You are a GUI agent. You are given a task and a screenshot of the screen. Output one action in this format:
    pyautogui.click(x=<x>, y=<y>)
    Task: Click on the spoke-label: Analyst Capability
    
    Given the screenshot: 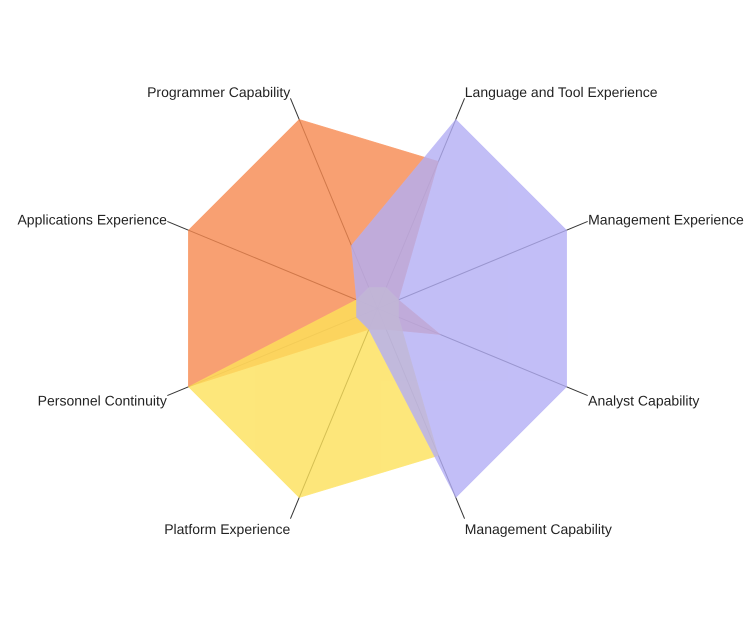 What is the action you would take?
    pyautogui.click(x=644, y=400)
    